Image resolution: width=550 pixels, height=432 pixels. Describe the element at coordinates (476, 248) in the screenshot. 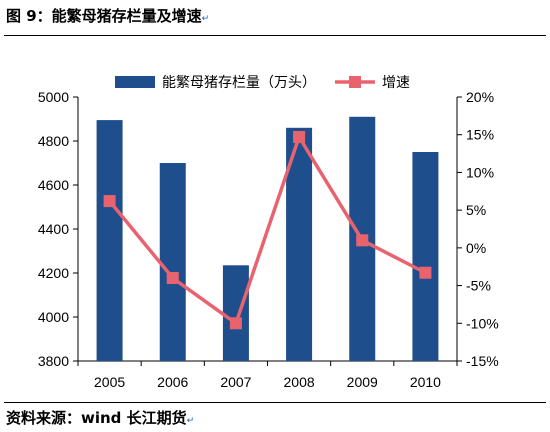

I see `right-tick-label: 0%` at that location.